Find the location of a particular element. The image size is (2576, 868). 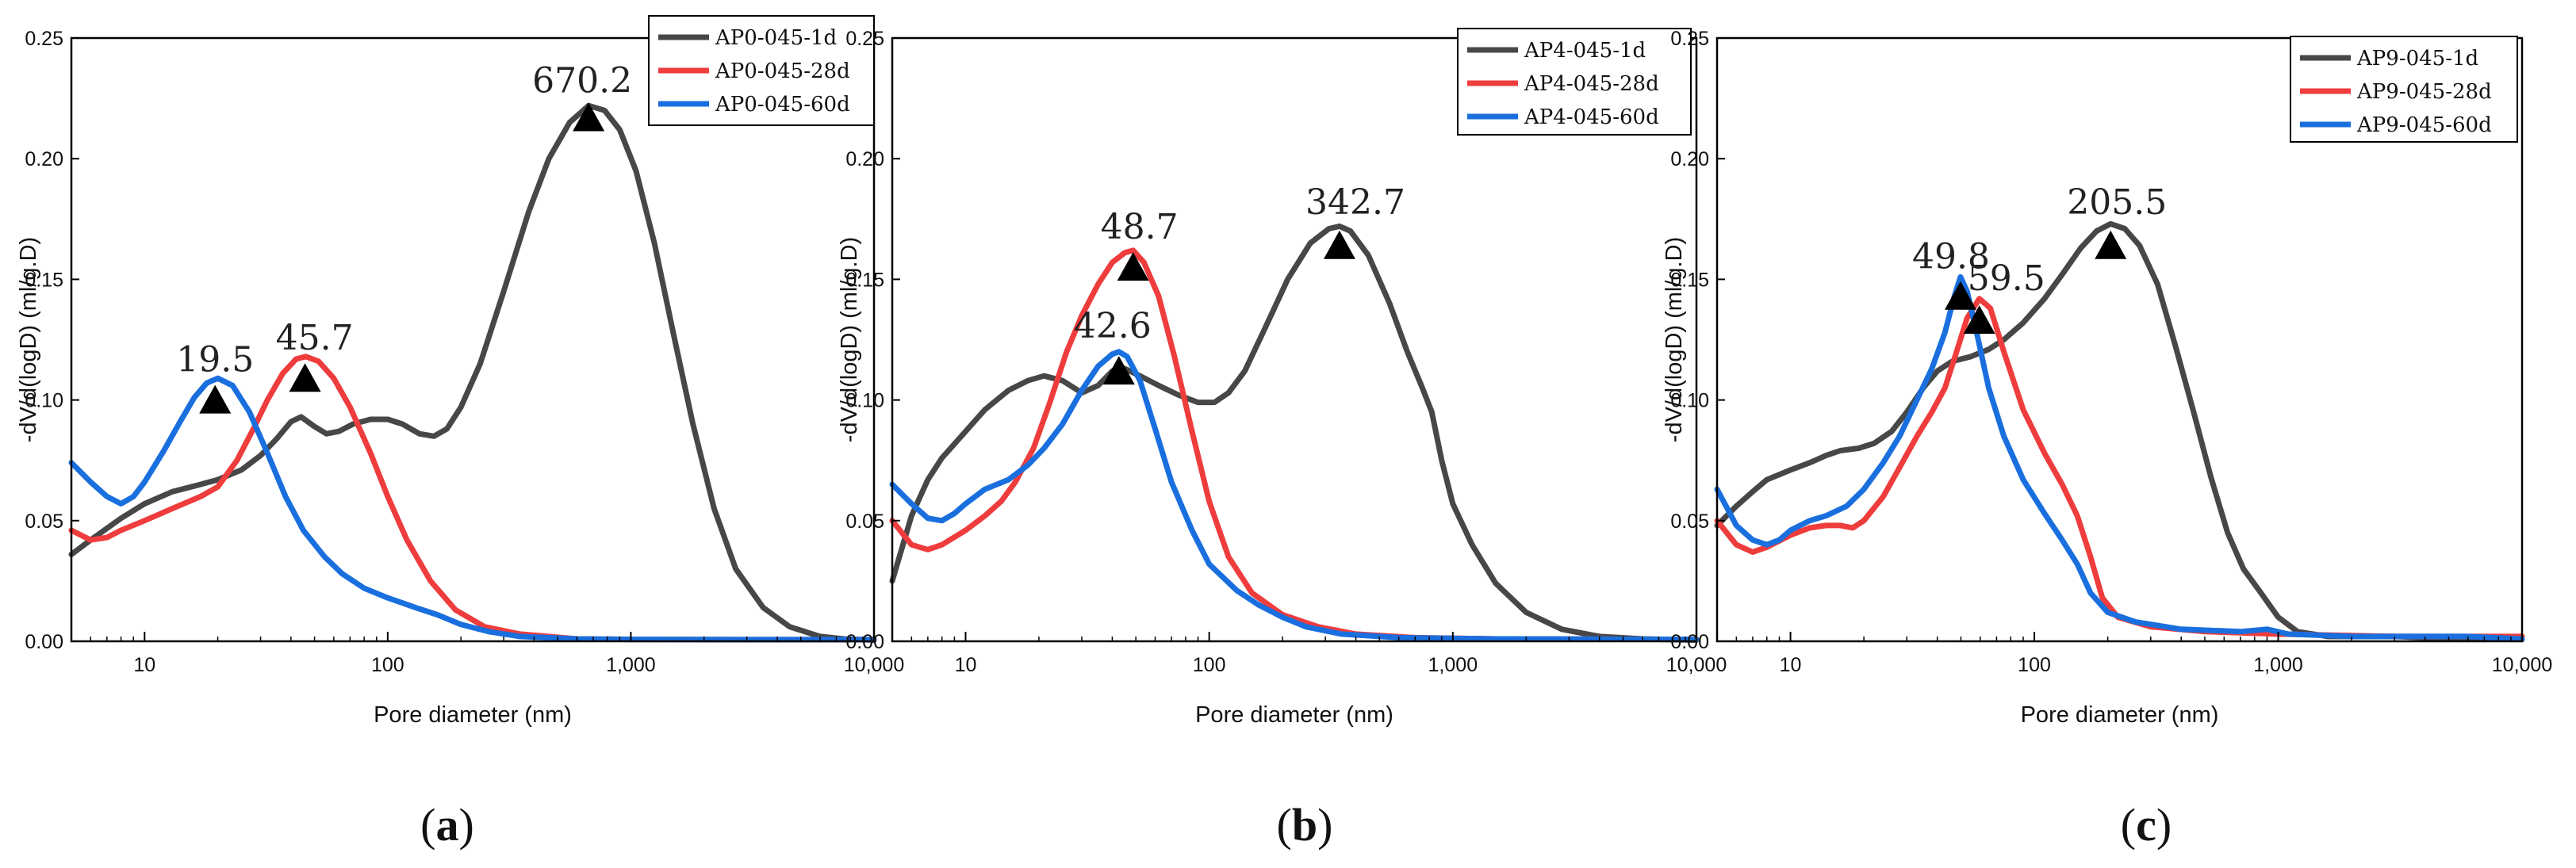

legend-entry: AP0-045-60d is located at coordinates (783, 105).